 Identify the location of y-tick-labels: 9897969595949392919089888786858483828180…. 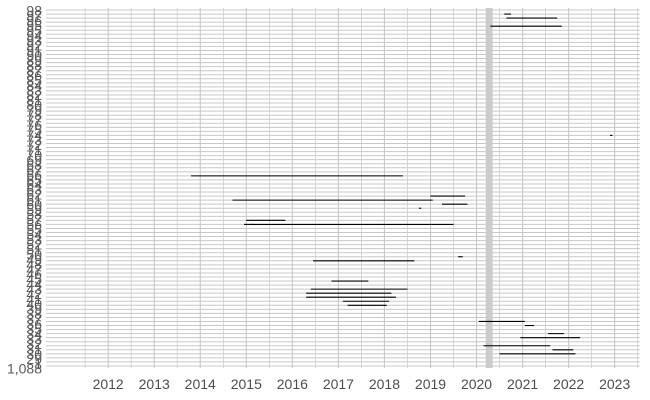
(24, 190).